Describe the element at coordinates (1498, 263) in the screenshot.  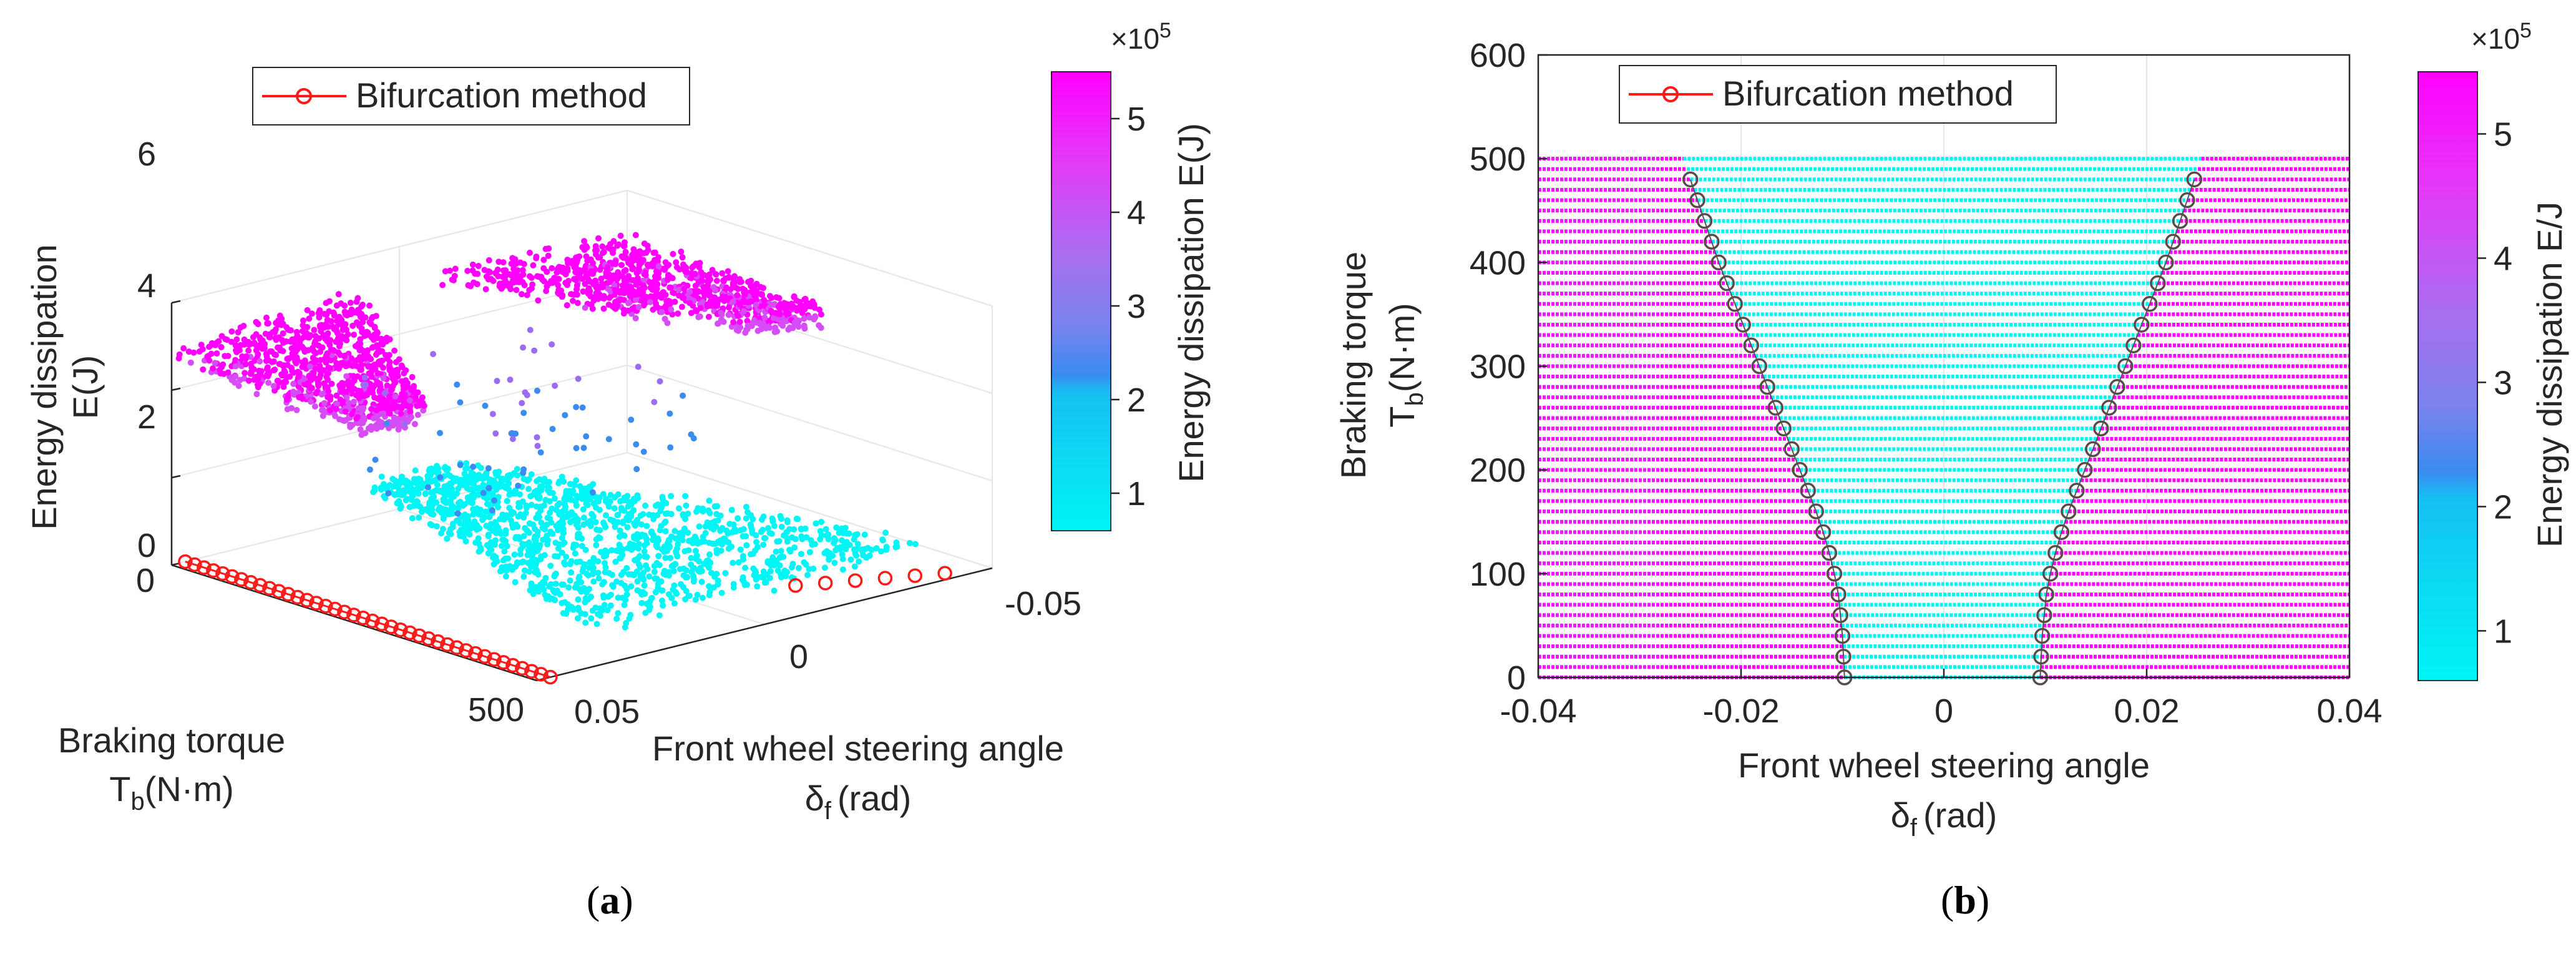
I see `b-y-tick-4: 400` at that location.